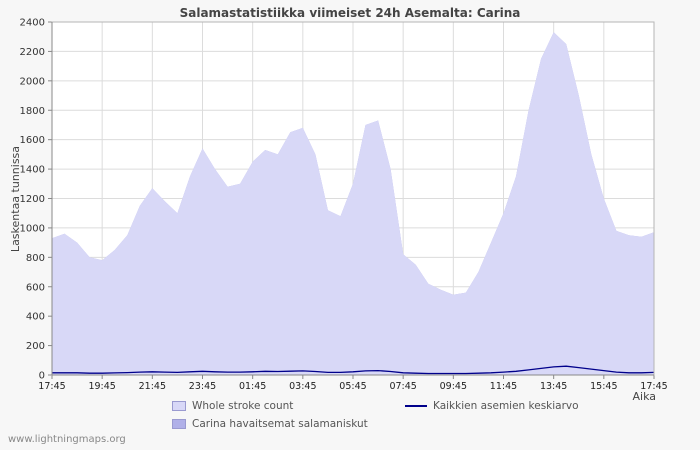 The image size is (700, 450). What do you see at coordinates (252, 386) in the screenshot?
I see `svg-text: 01:45` at bounding box center [252, 386].